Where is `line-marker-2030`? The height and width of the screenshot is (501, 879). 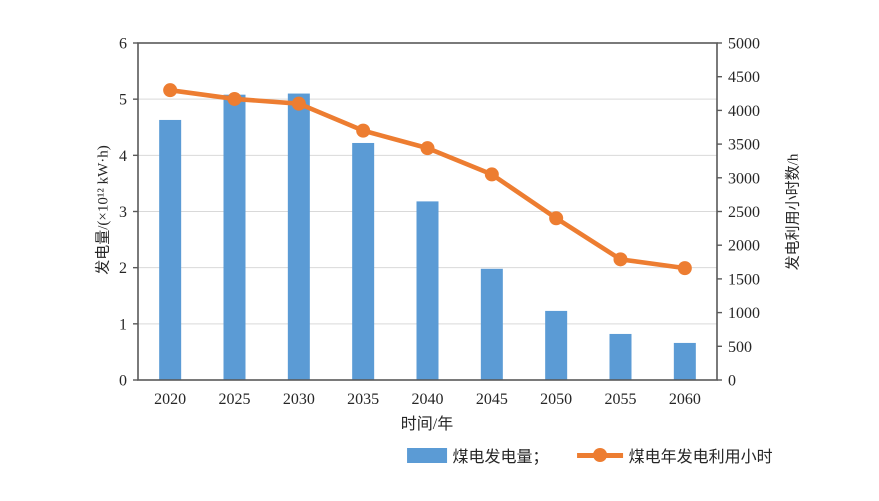
line-marker-2030 is located at coordinates (298, 103).